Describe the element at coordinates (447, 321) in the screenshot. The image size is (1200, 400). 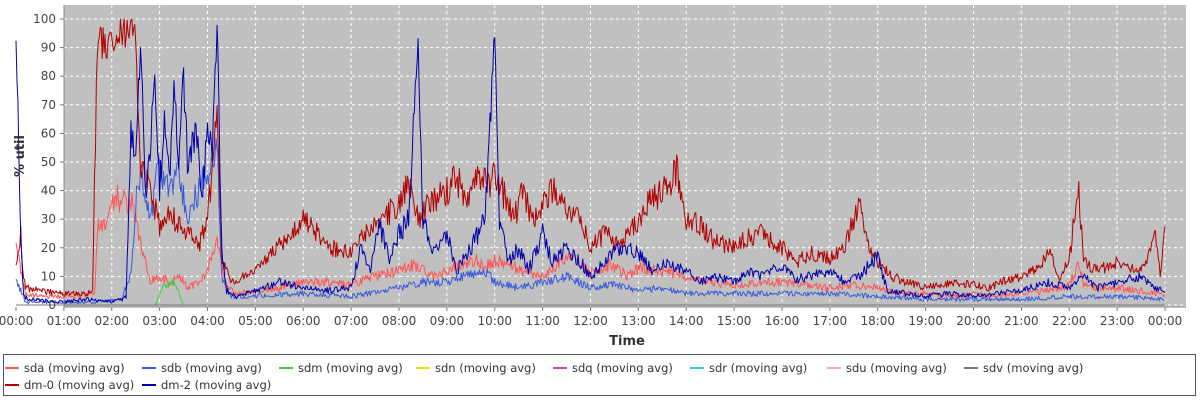
I see `x-tick-label: 09:00` at that location.